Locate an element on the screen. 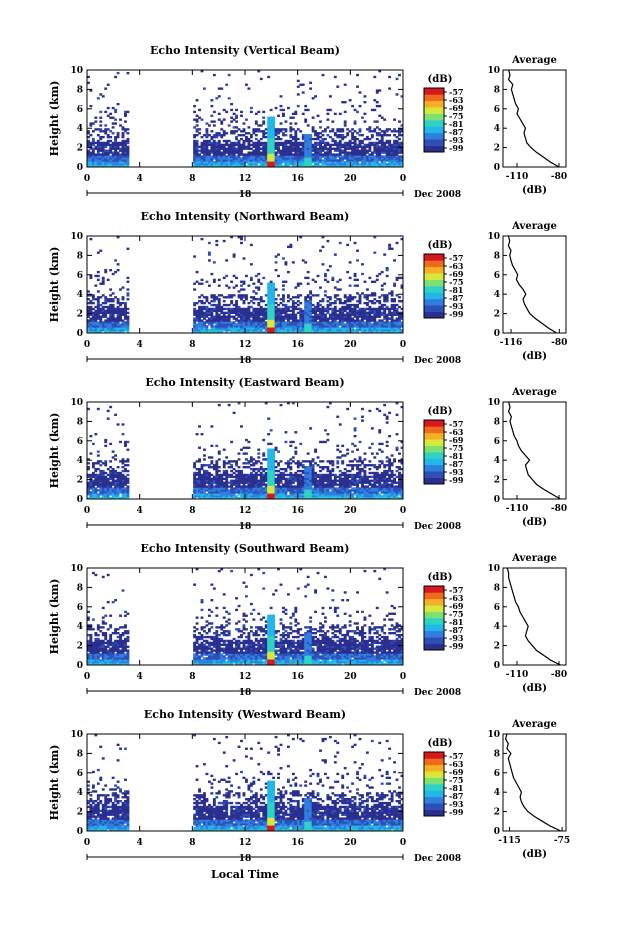 The width and height of the screenshot is (617, 929). colorbar-swatch is located at coordinates (434, 149).